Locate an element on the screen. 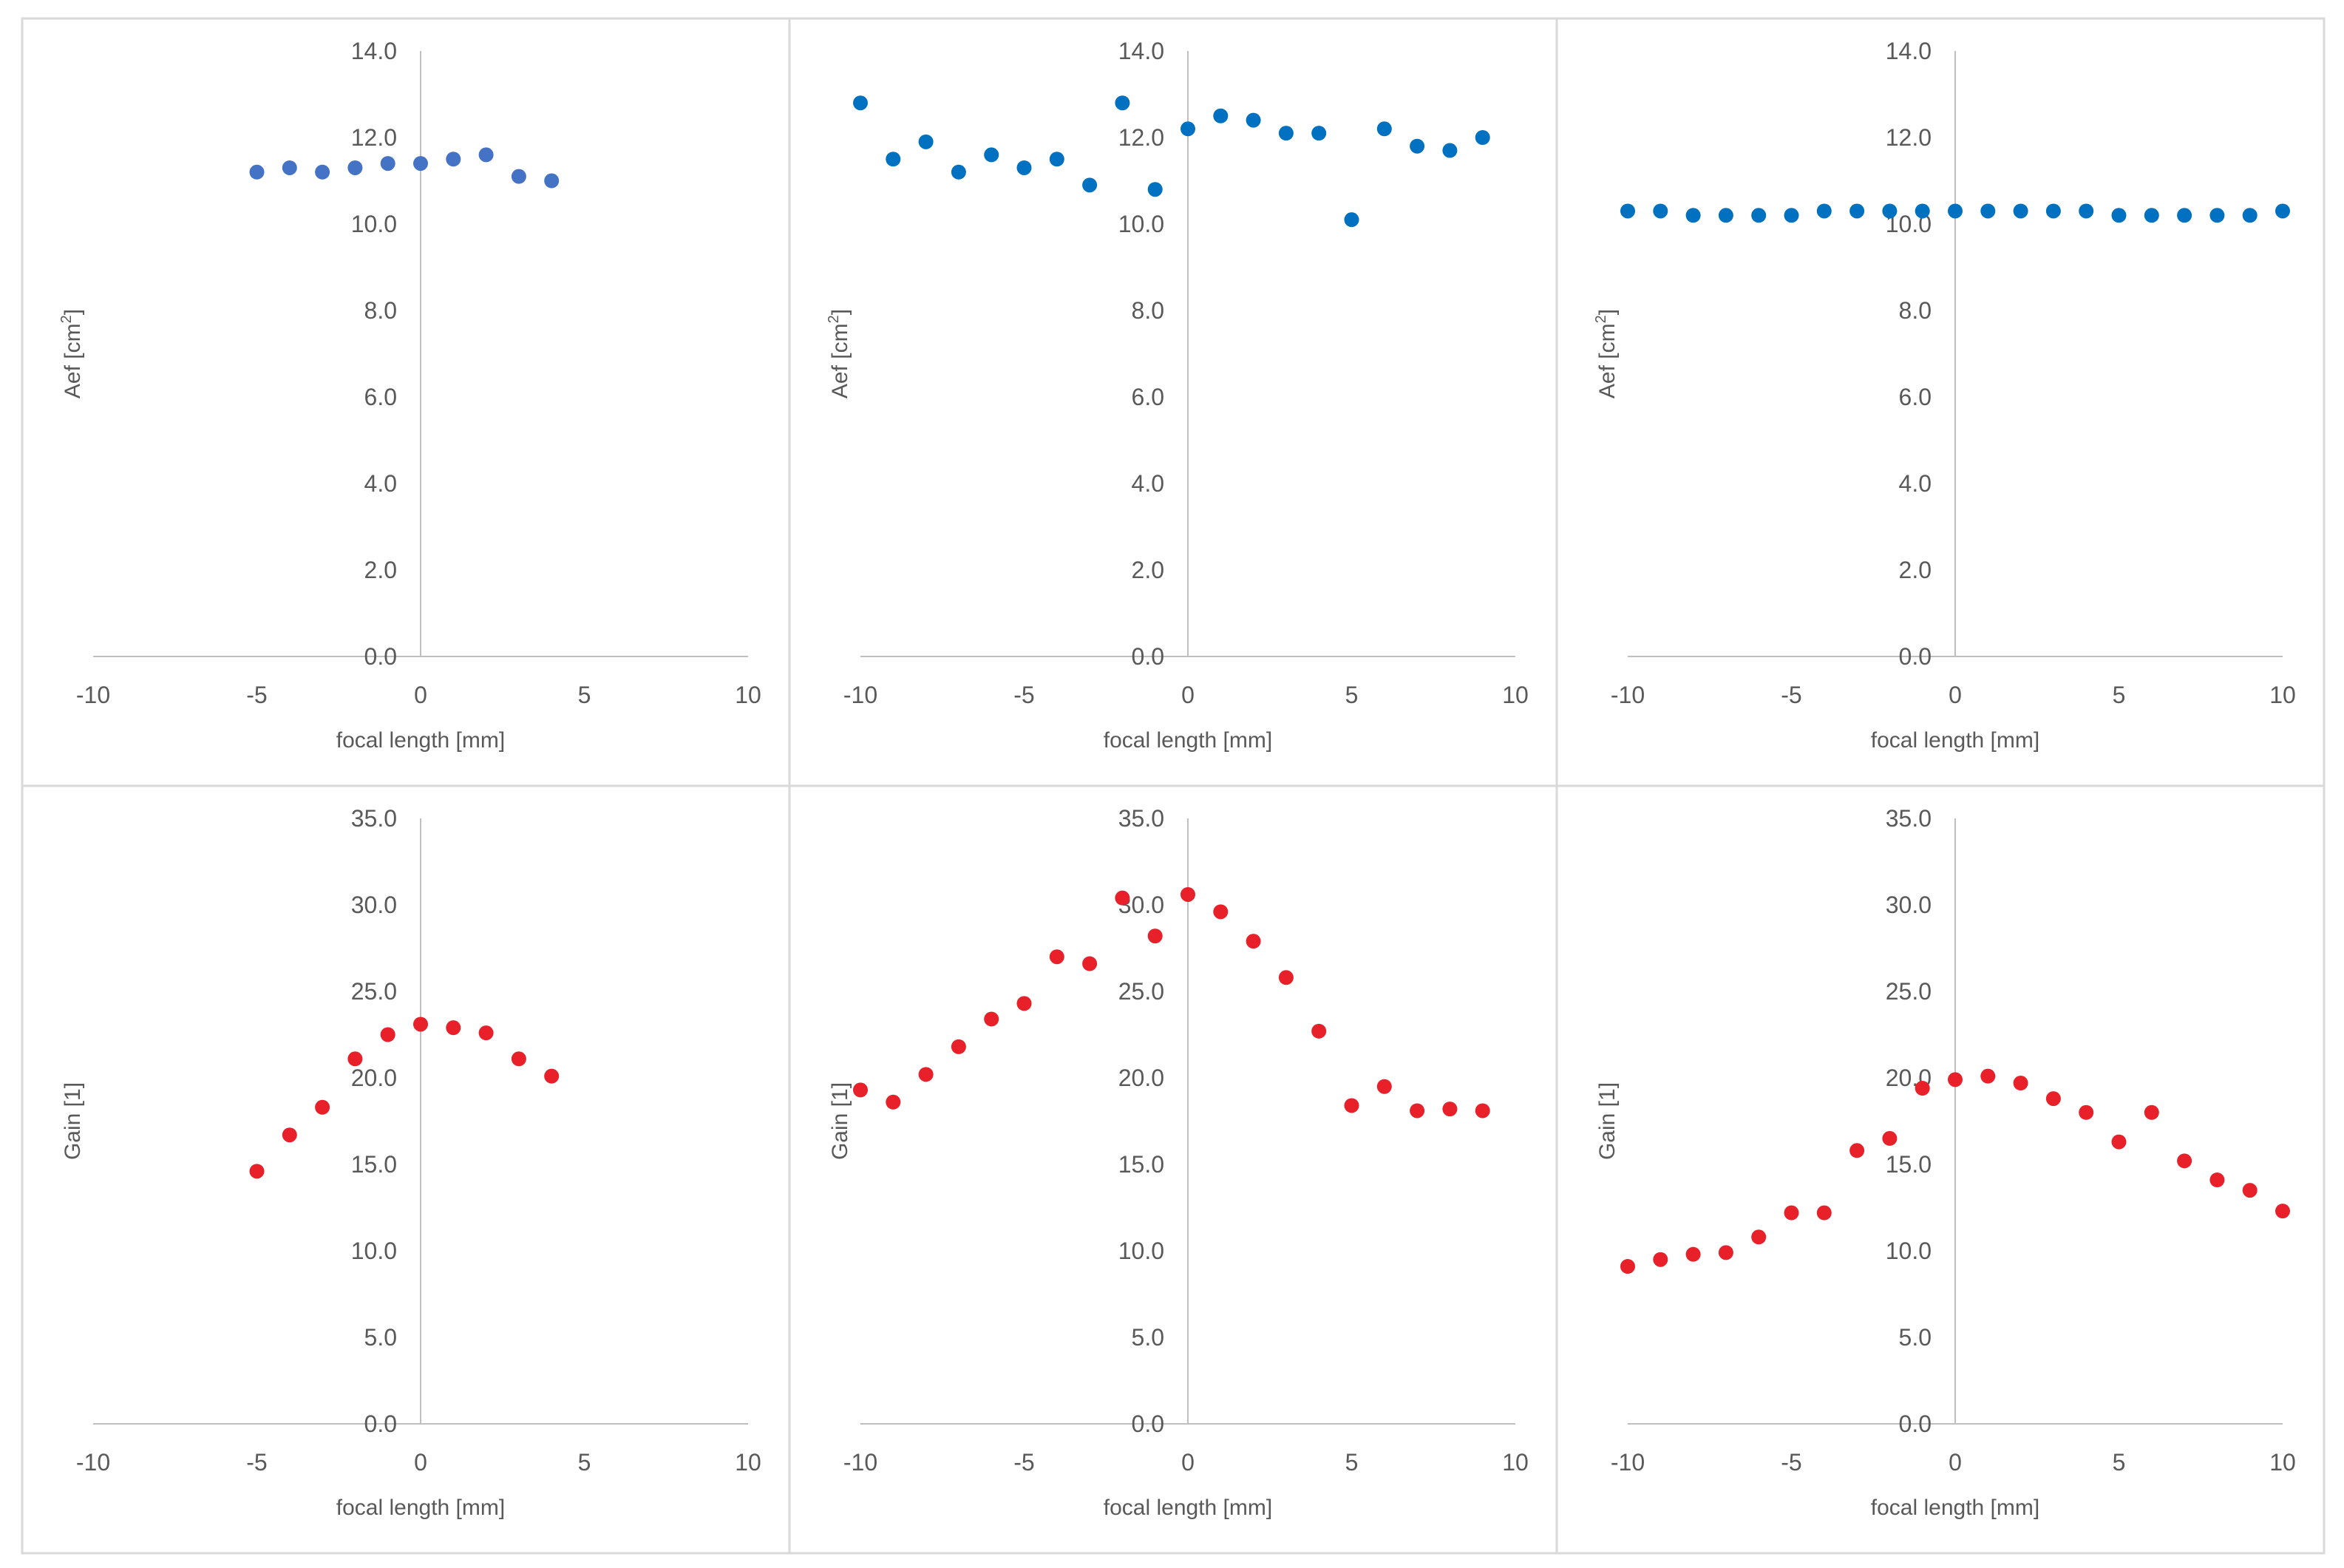 Image resolution: width=2344 pixels, height=1568 pixels. y-tick-label: 6.0 is located at coordinates (1148, 397).